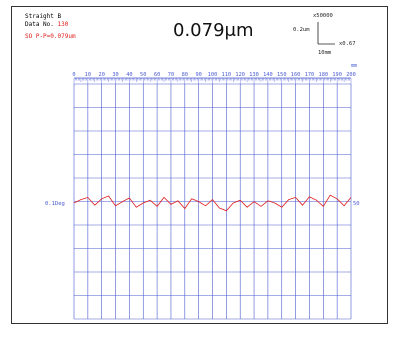 Image resolution: width=401 pixels, height=340 pixels. I want to click on x-tick-label: 70, so click(171, 75).